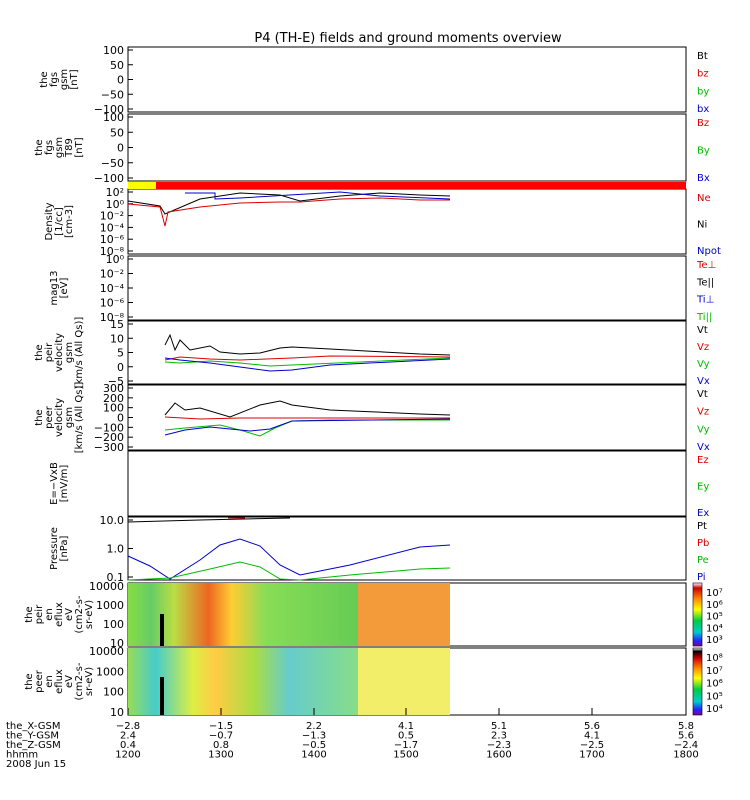 The height and width of the screenshot is (800, 750). I want to click on y-axis-label: sr-eV), so click(89, 614).